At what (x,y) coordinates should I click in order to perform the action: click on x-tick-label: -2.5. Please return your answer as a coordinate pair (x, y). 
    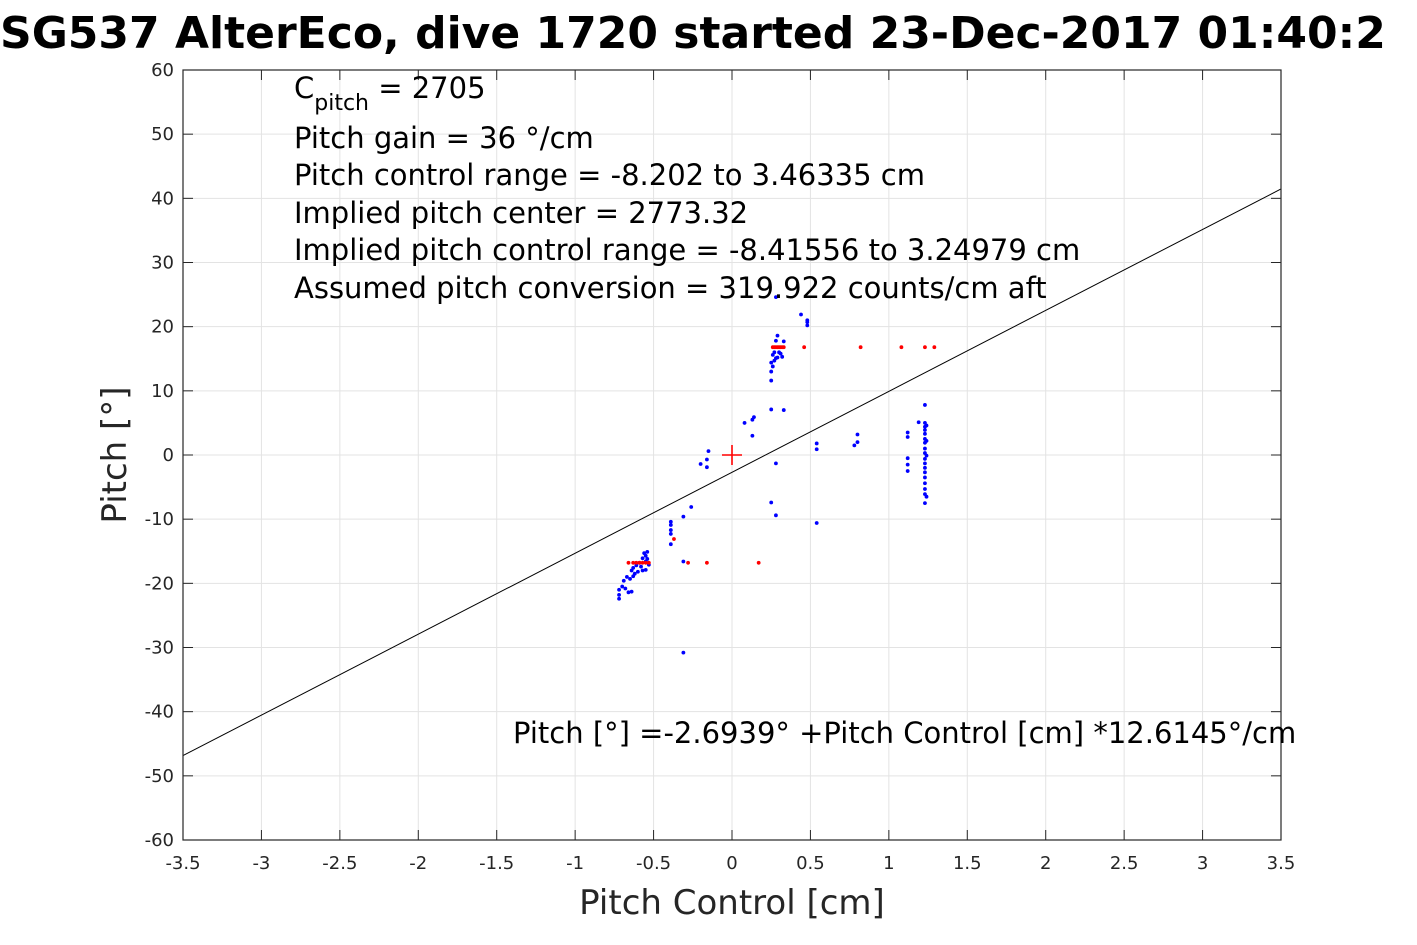
    Looking at the image, I should click on (339, 863).